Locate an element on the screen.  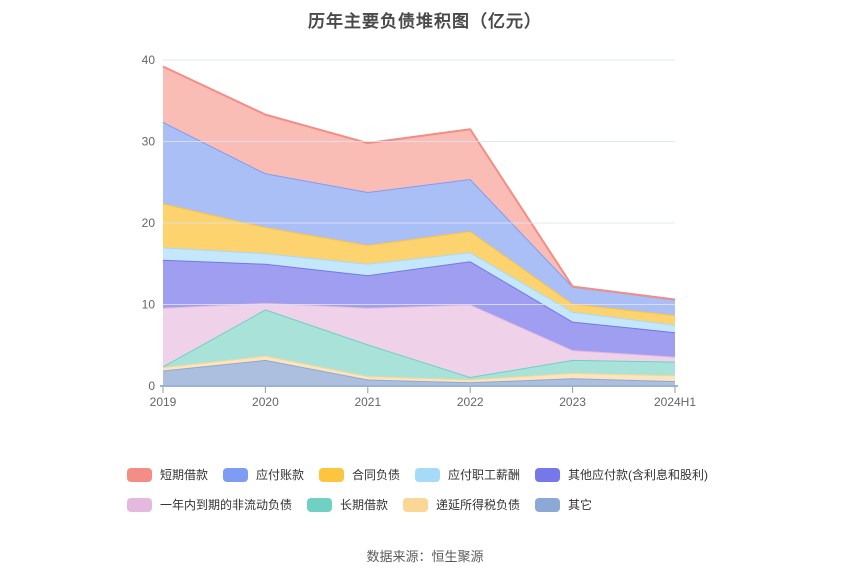
legend-item-7: 递延所得税负债 is located at coordinates (461, 504).